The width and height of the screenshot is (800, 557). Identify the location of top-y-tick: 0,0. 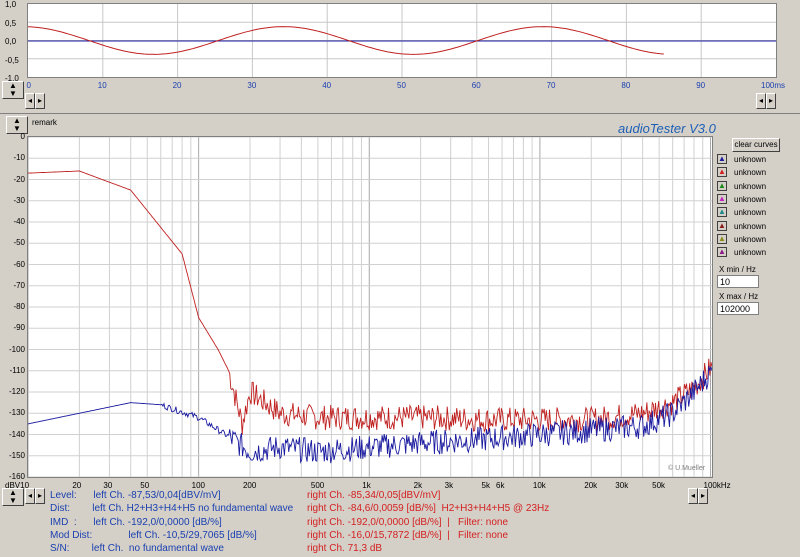
(11, 41).